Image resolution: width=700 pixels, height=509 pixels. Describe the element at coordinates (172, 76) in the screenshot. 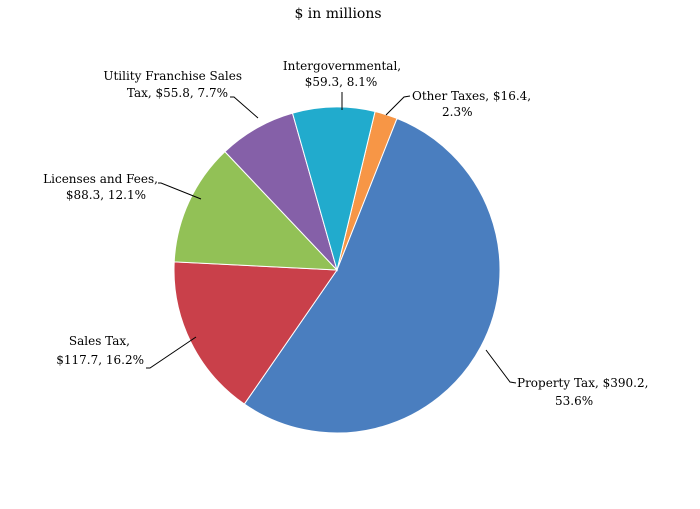

I see `data-label: Utility Franchise Sales` at that location.